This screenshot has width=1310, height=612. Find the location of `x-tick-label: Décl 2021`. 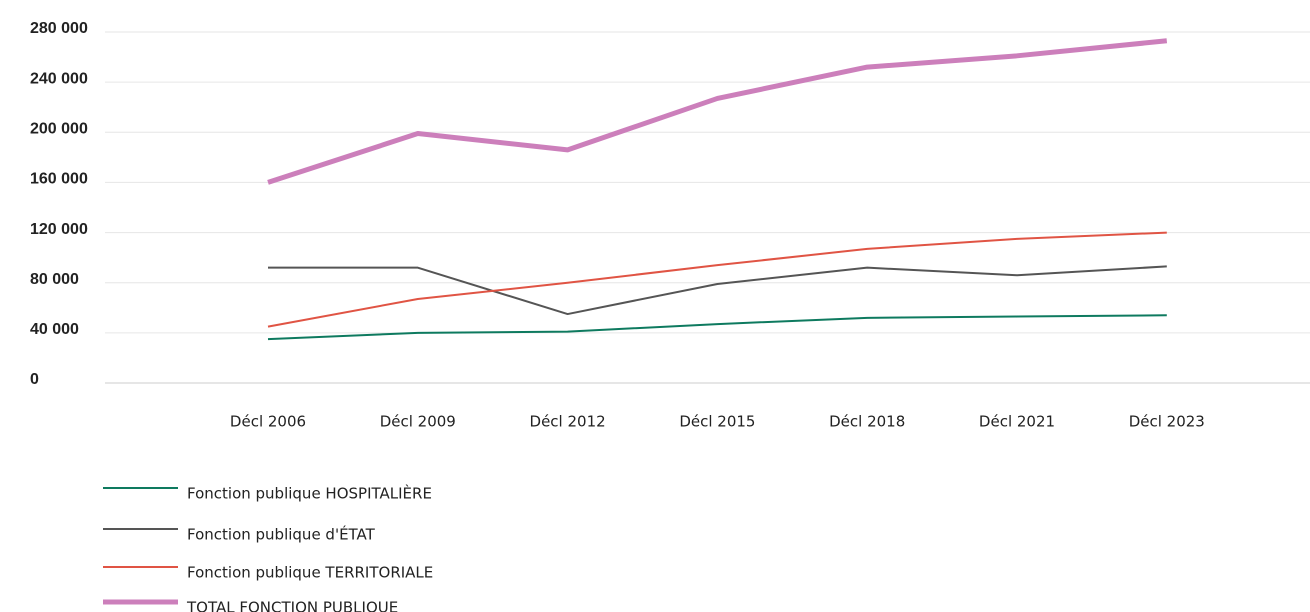

x-tick-label: Décl 2021 is located at coordinates (1017, 422).